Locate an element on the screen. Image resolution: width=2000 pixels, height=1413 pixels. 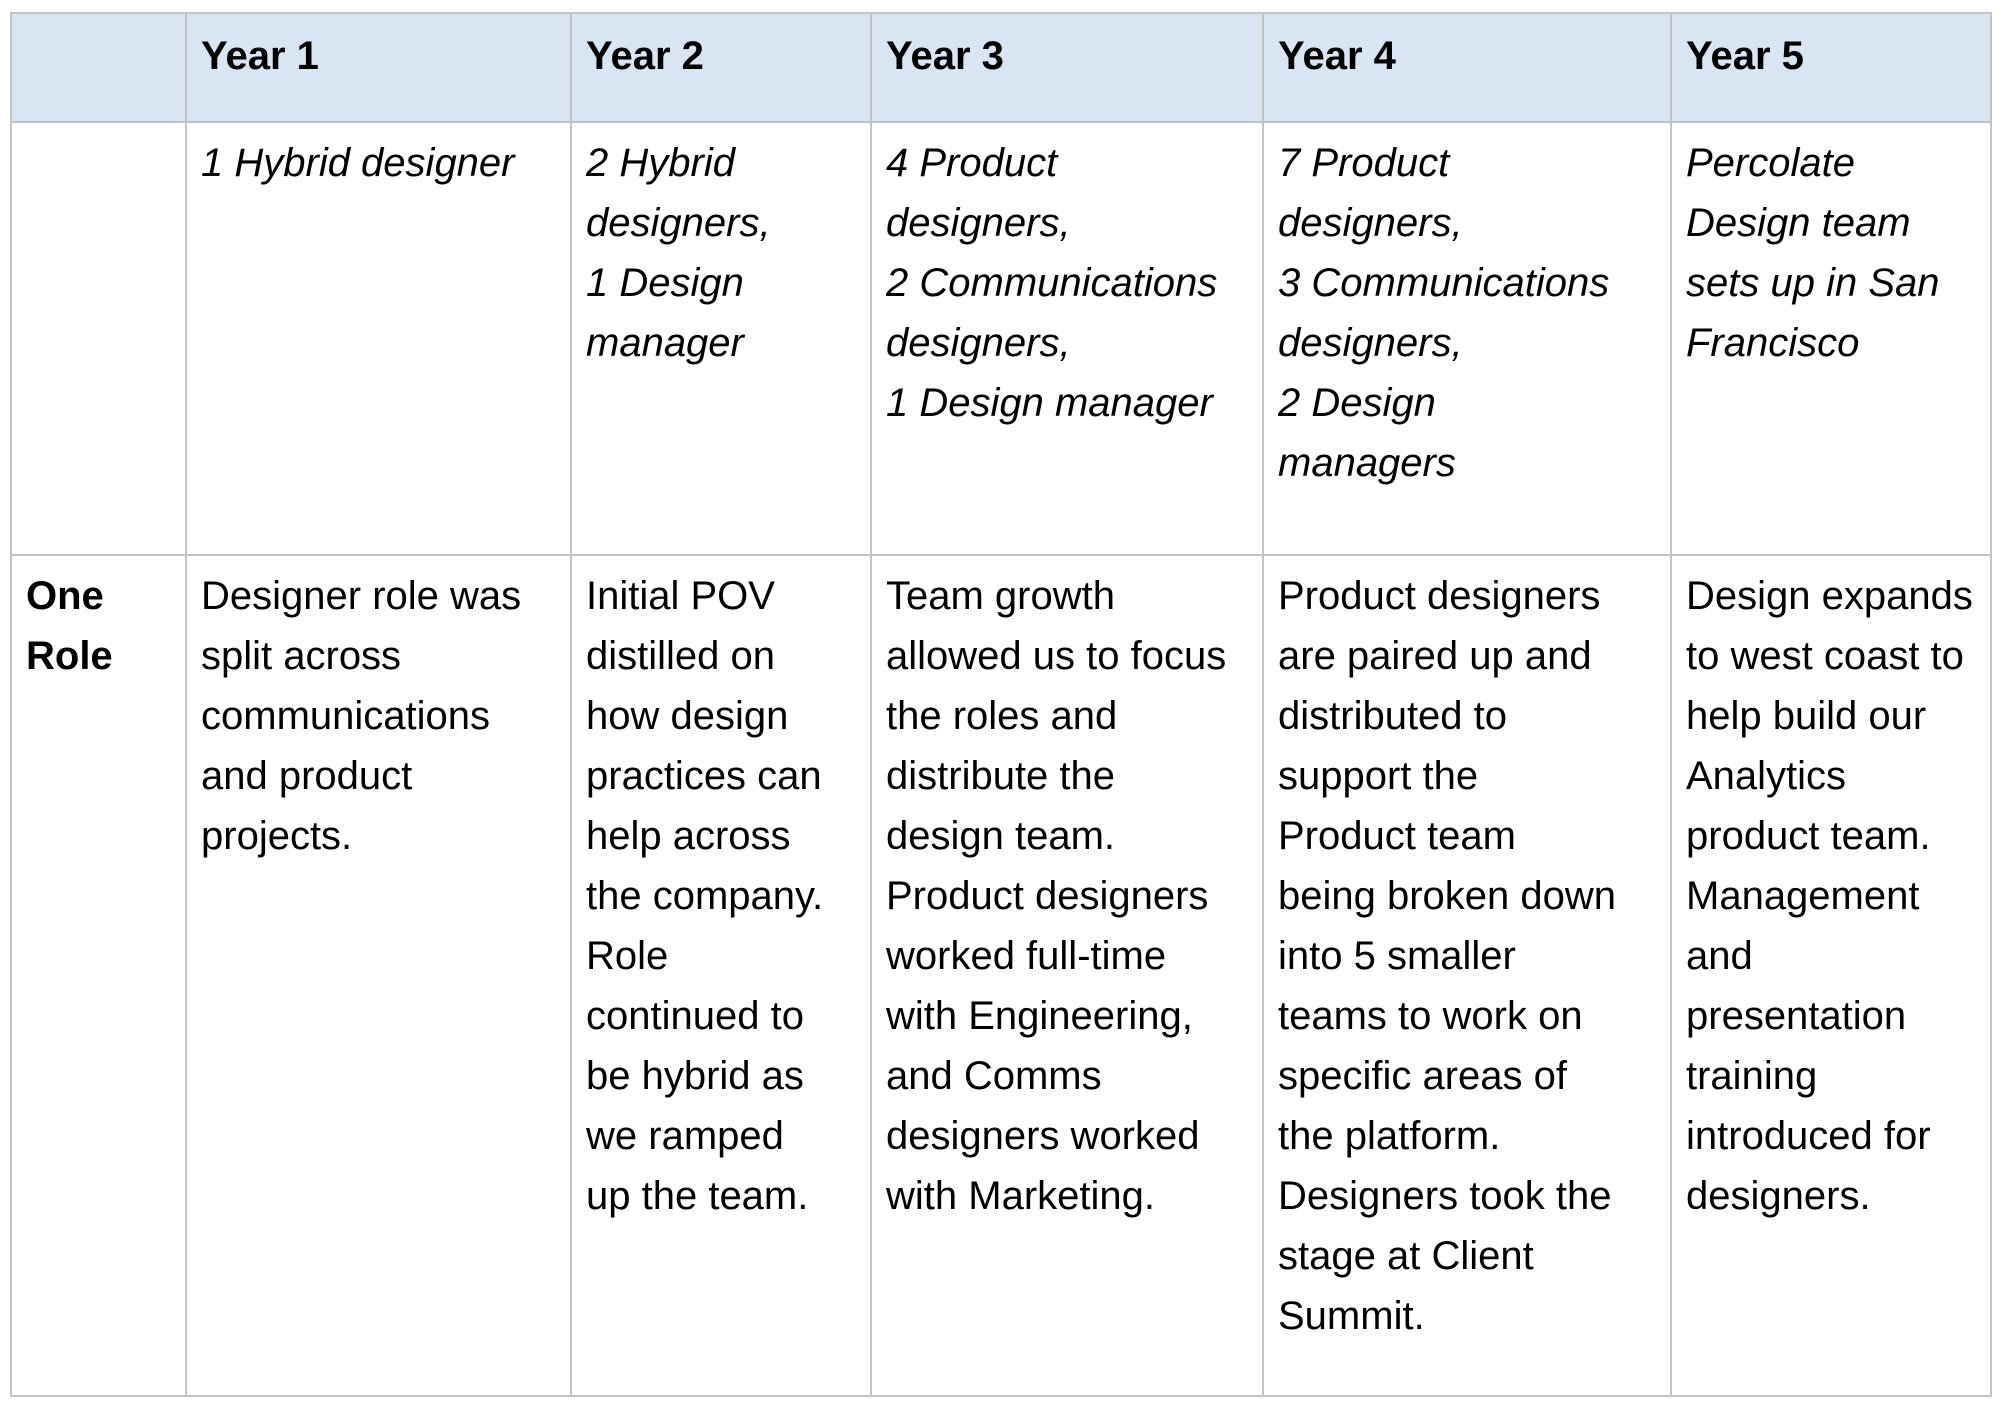
header-year-1: Year 1 is located at coordinates (378, 67).